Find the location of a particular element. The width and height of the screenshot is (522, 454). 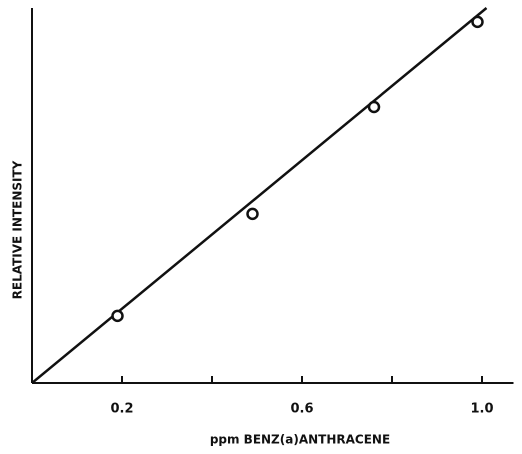

y-axis-label: RELATIVE INTENSITY is located at coordinates (18, 229).